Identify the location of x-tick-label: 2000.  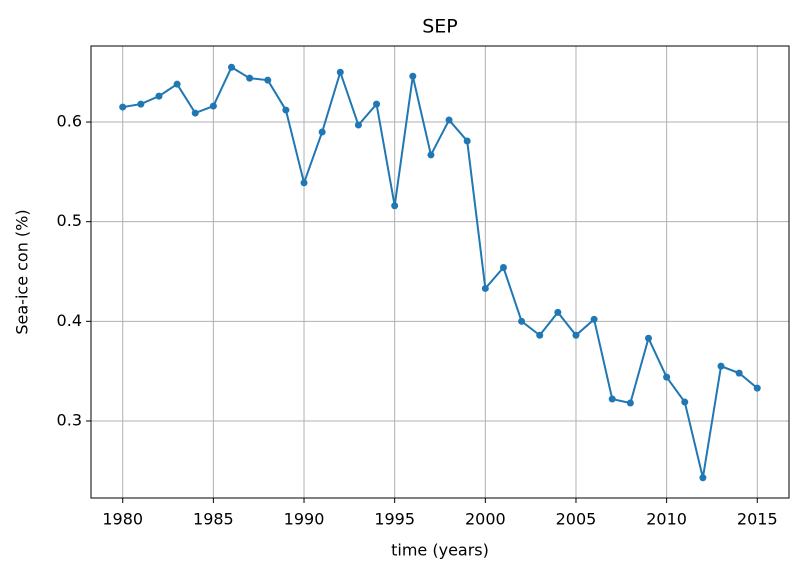
(485, 519).